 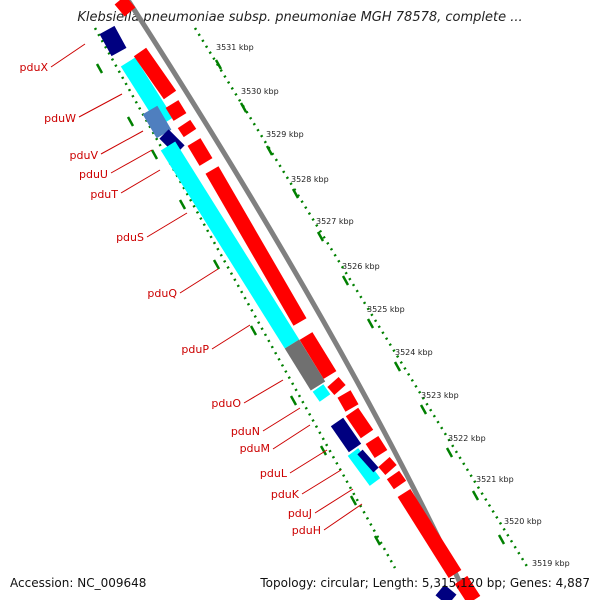 What do you see at coordinates (93, 174) in the screenshot?
I see `gene-label: pduU` at bounding box center [93, 174].